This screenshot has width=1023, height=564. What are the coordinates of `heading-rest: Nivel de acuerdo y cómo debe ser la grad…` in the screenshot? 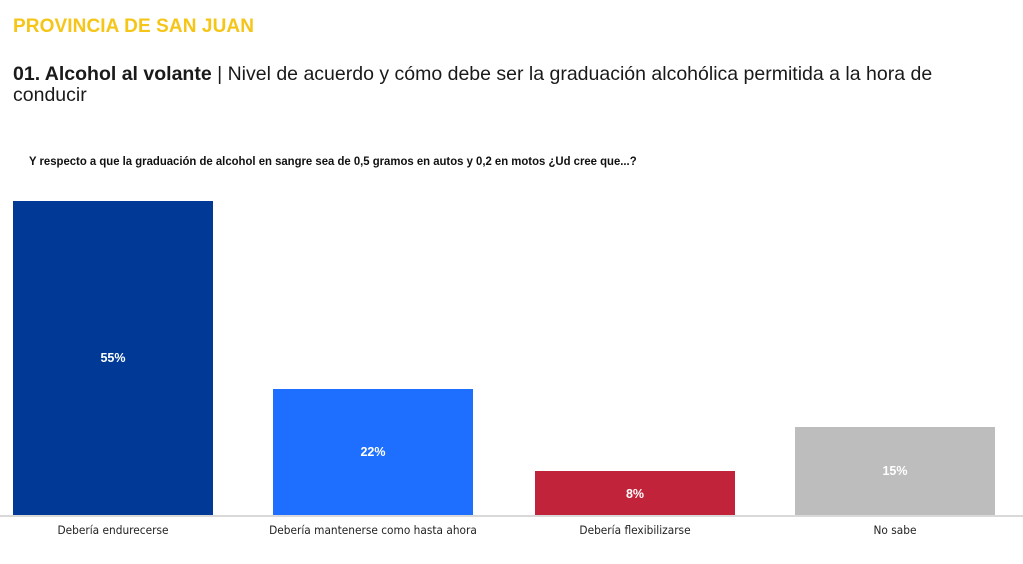 It's located at (473, 84).